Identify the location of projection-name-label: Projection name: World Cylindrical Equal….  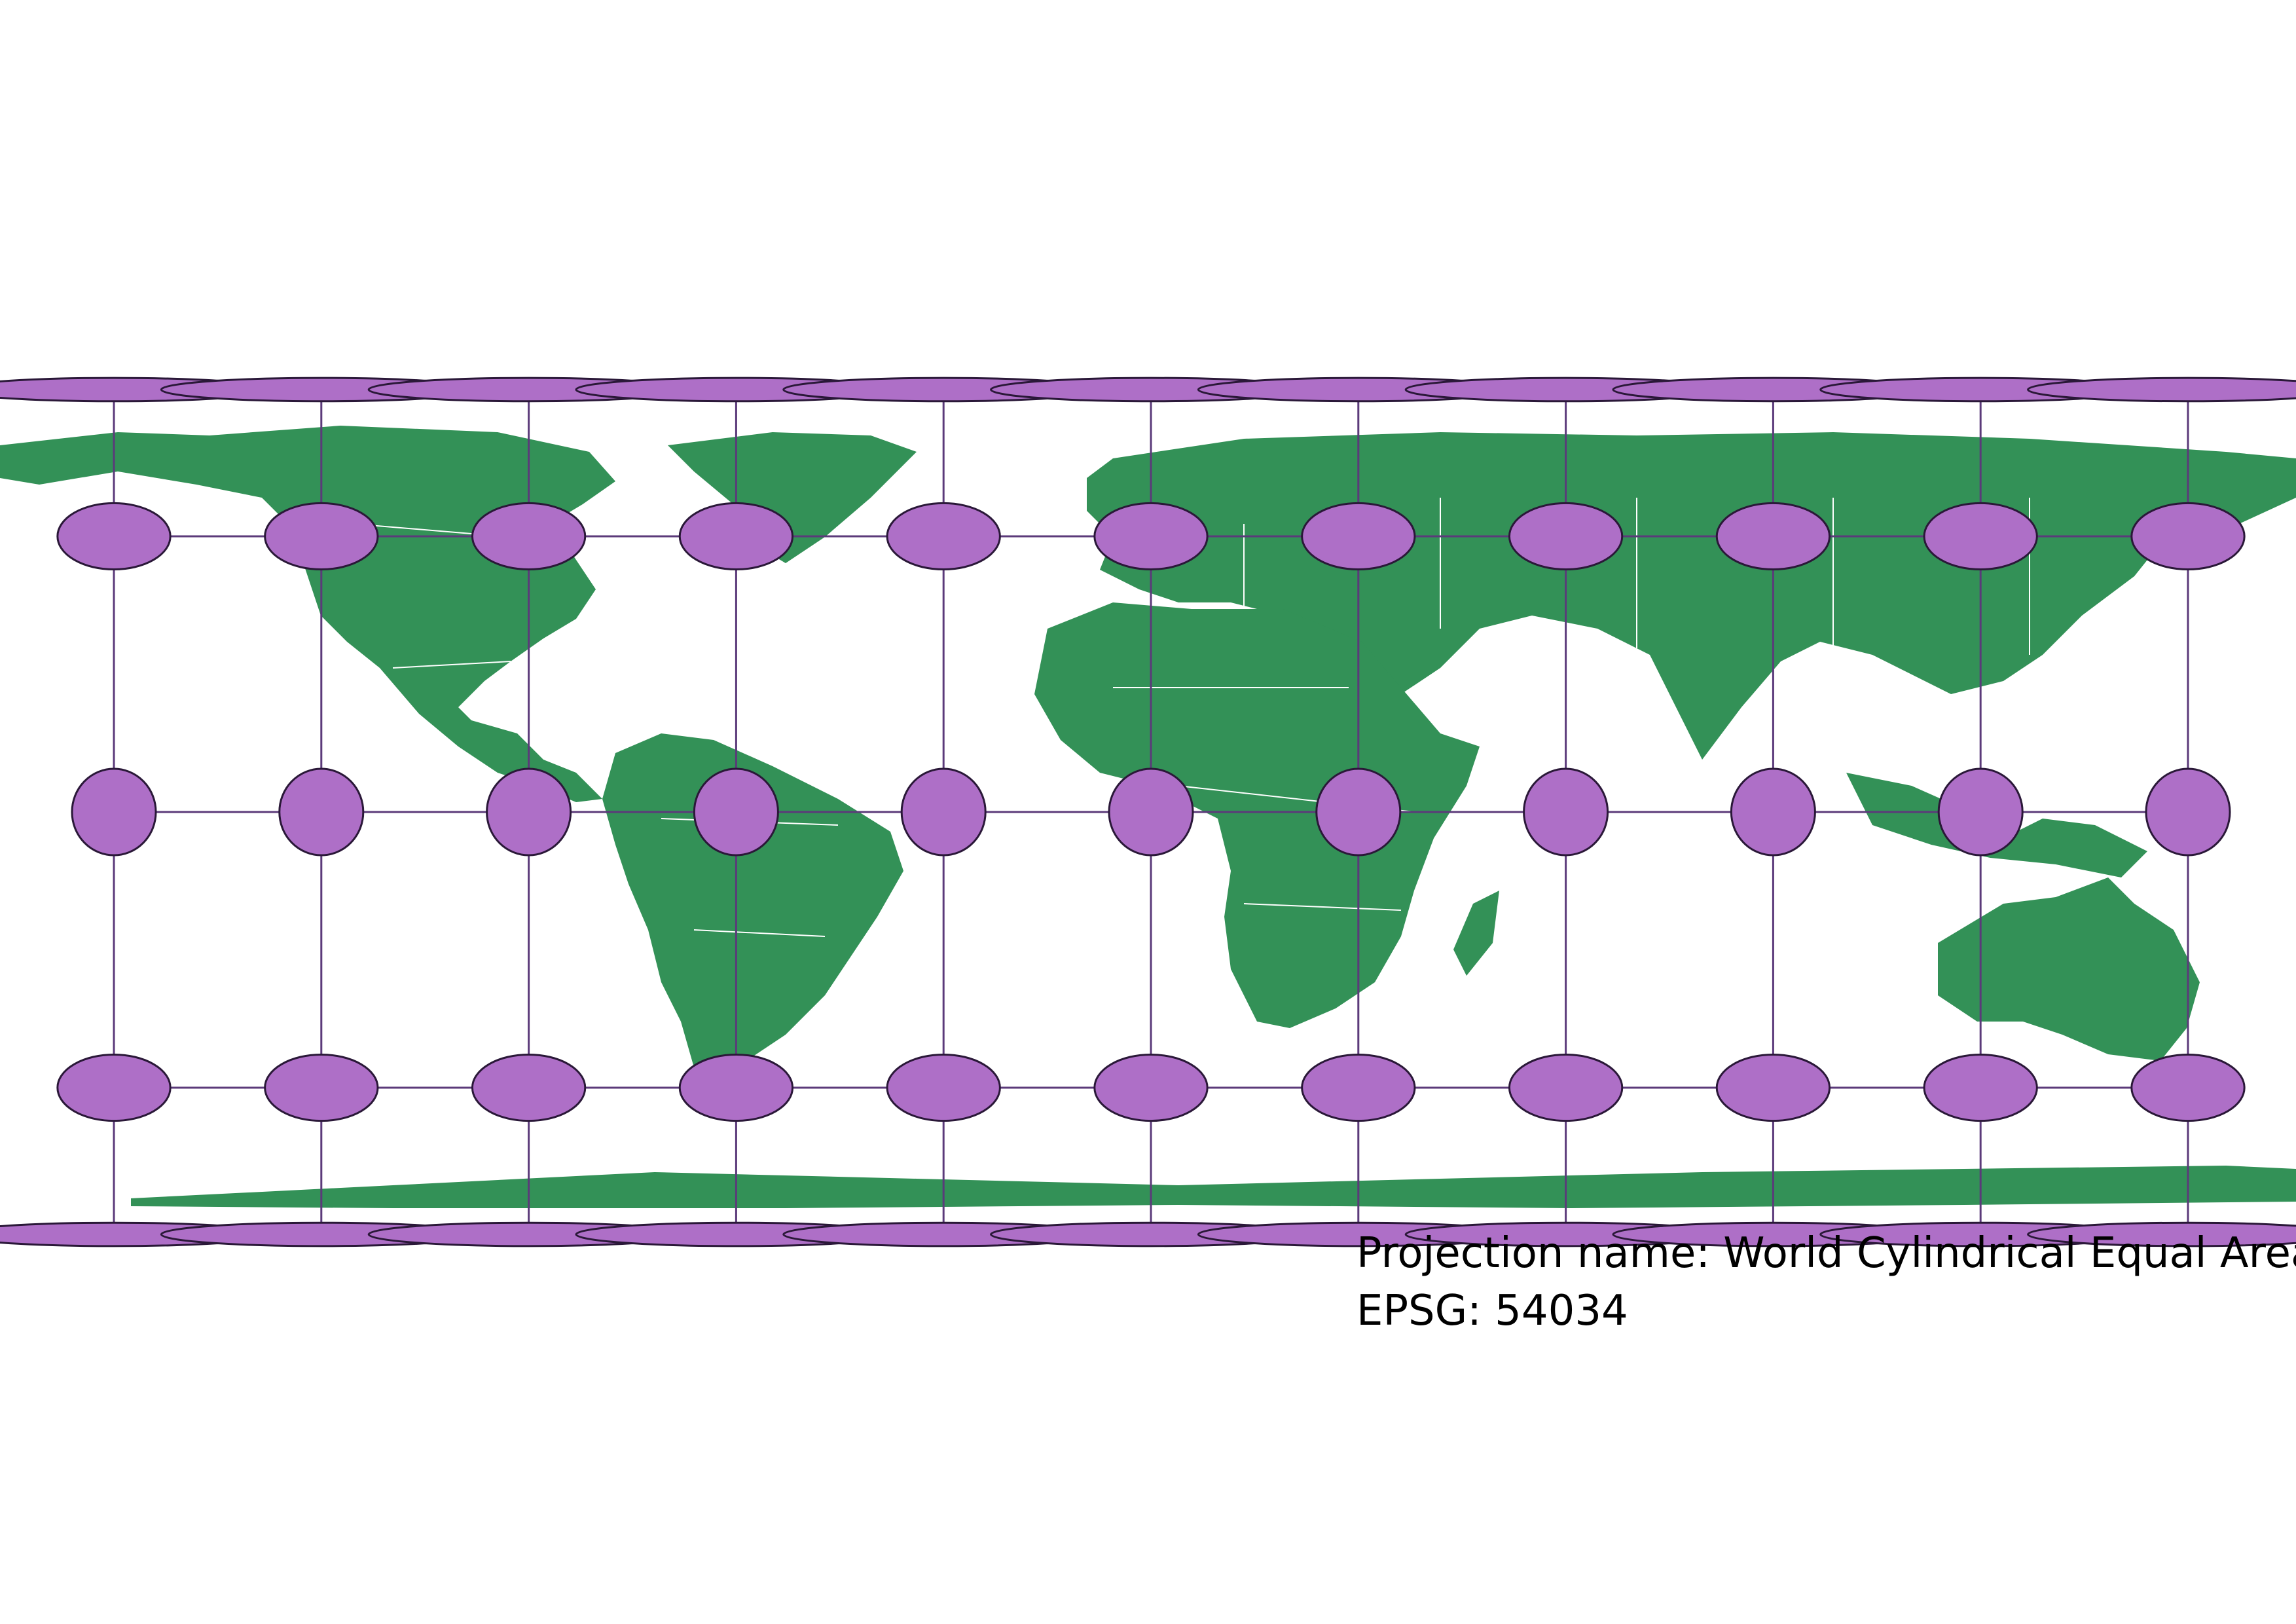
(1826, 1253).